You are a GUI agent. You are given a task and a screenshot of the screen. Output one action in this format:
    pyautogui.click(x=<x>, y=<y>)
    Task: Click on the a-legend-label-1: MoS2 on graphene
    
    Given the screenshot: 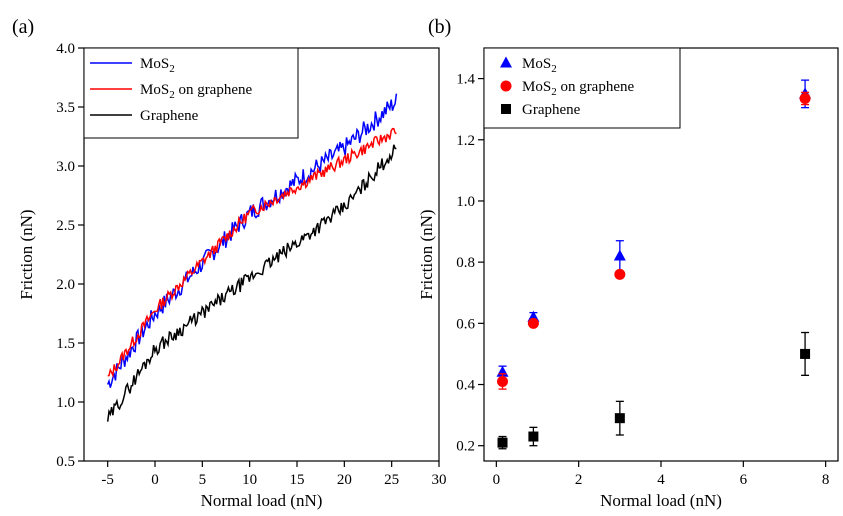 What is the action you would take?
    pyautogui.click(x=196, y=91)
    